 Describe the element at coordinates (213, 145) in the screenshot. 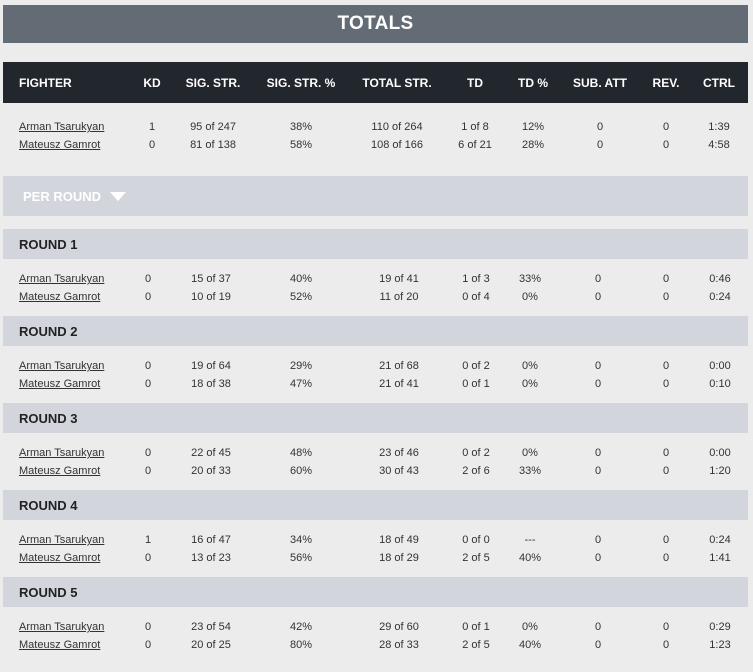

I see `sig-str-cell: 81 of 138` at that location.